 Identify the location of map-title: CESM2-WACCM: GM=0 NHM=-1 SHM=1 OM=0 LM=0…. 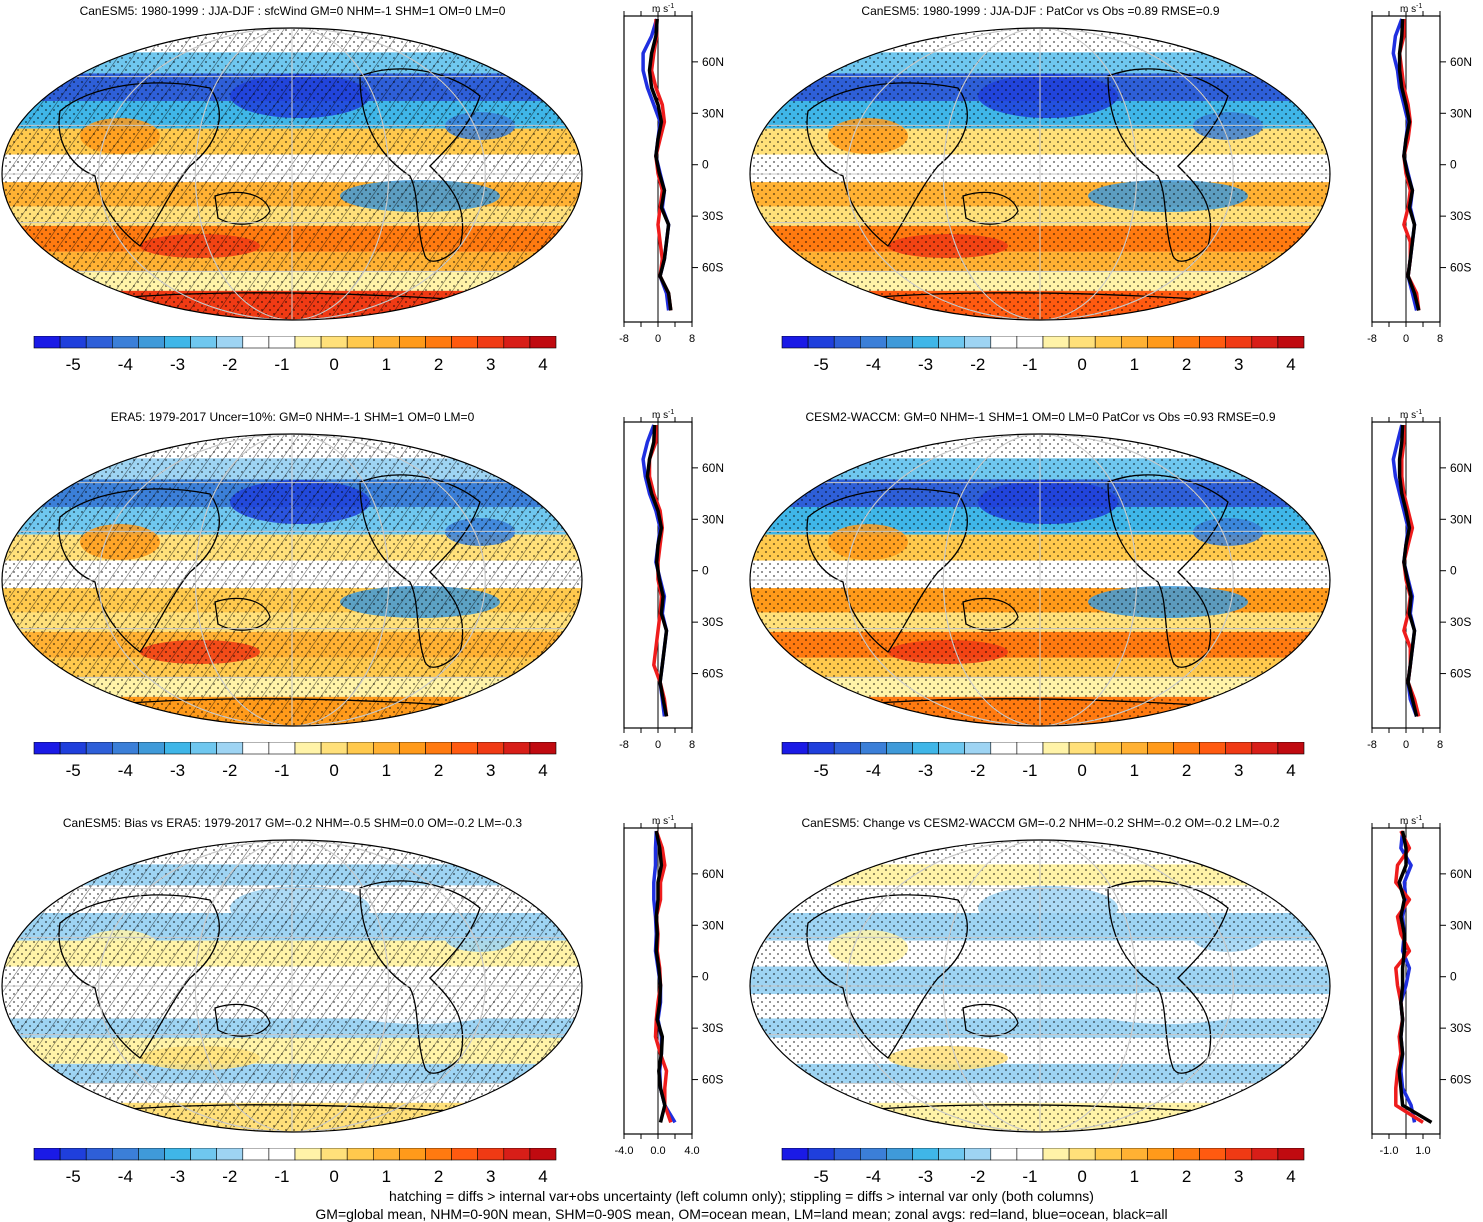
(1040, 417).